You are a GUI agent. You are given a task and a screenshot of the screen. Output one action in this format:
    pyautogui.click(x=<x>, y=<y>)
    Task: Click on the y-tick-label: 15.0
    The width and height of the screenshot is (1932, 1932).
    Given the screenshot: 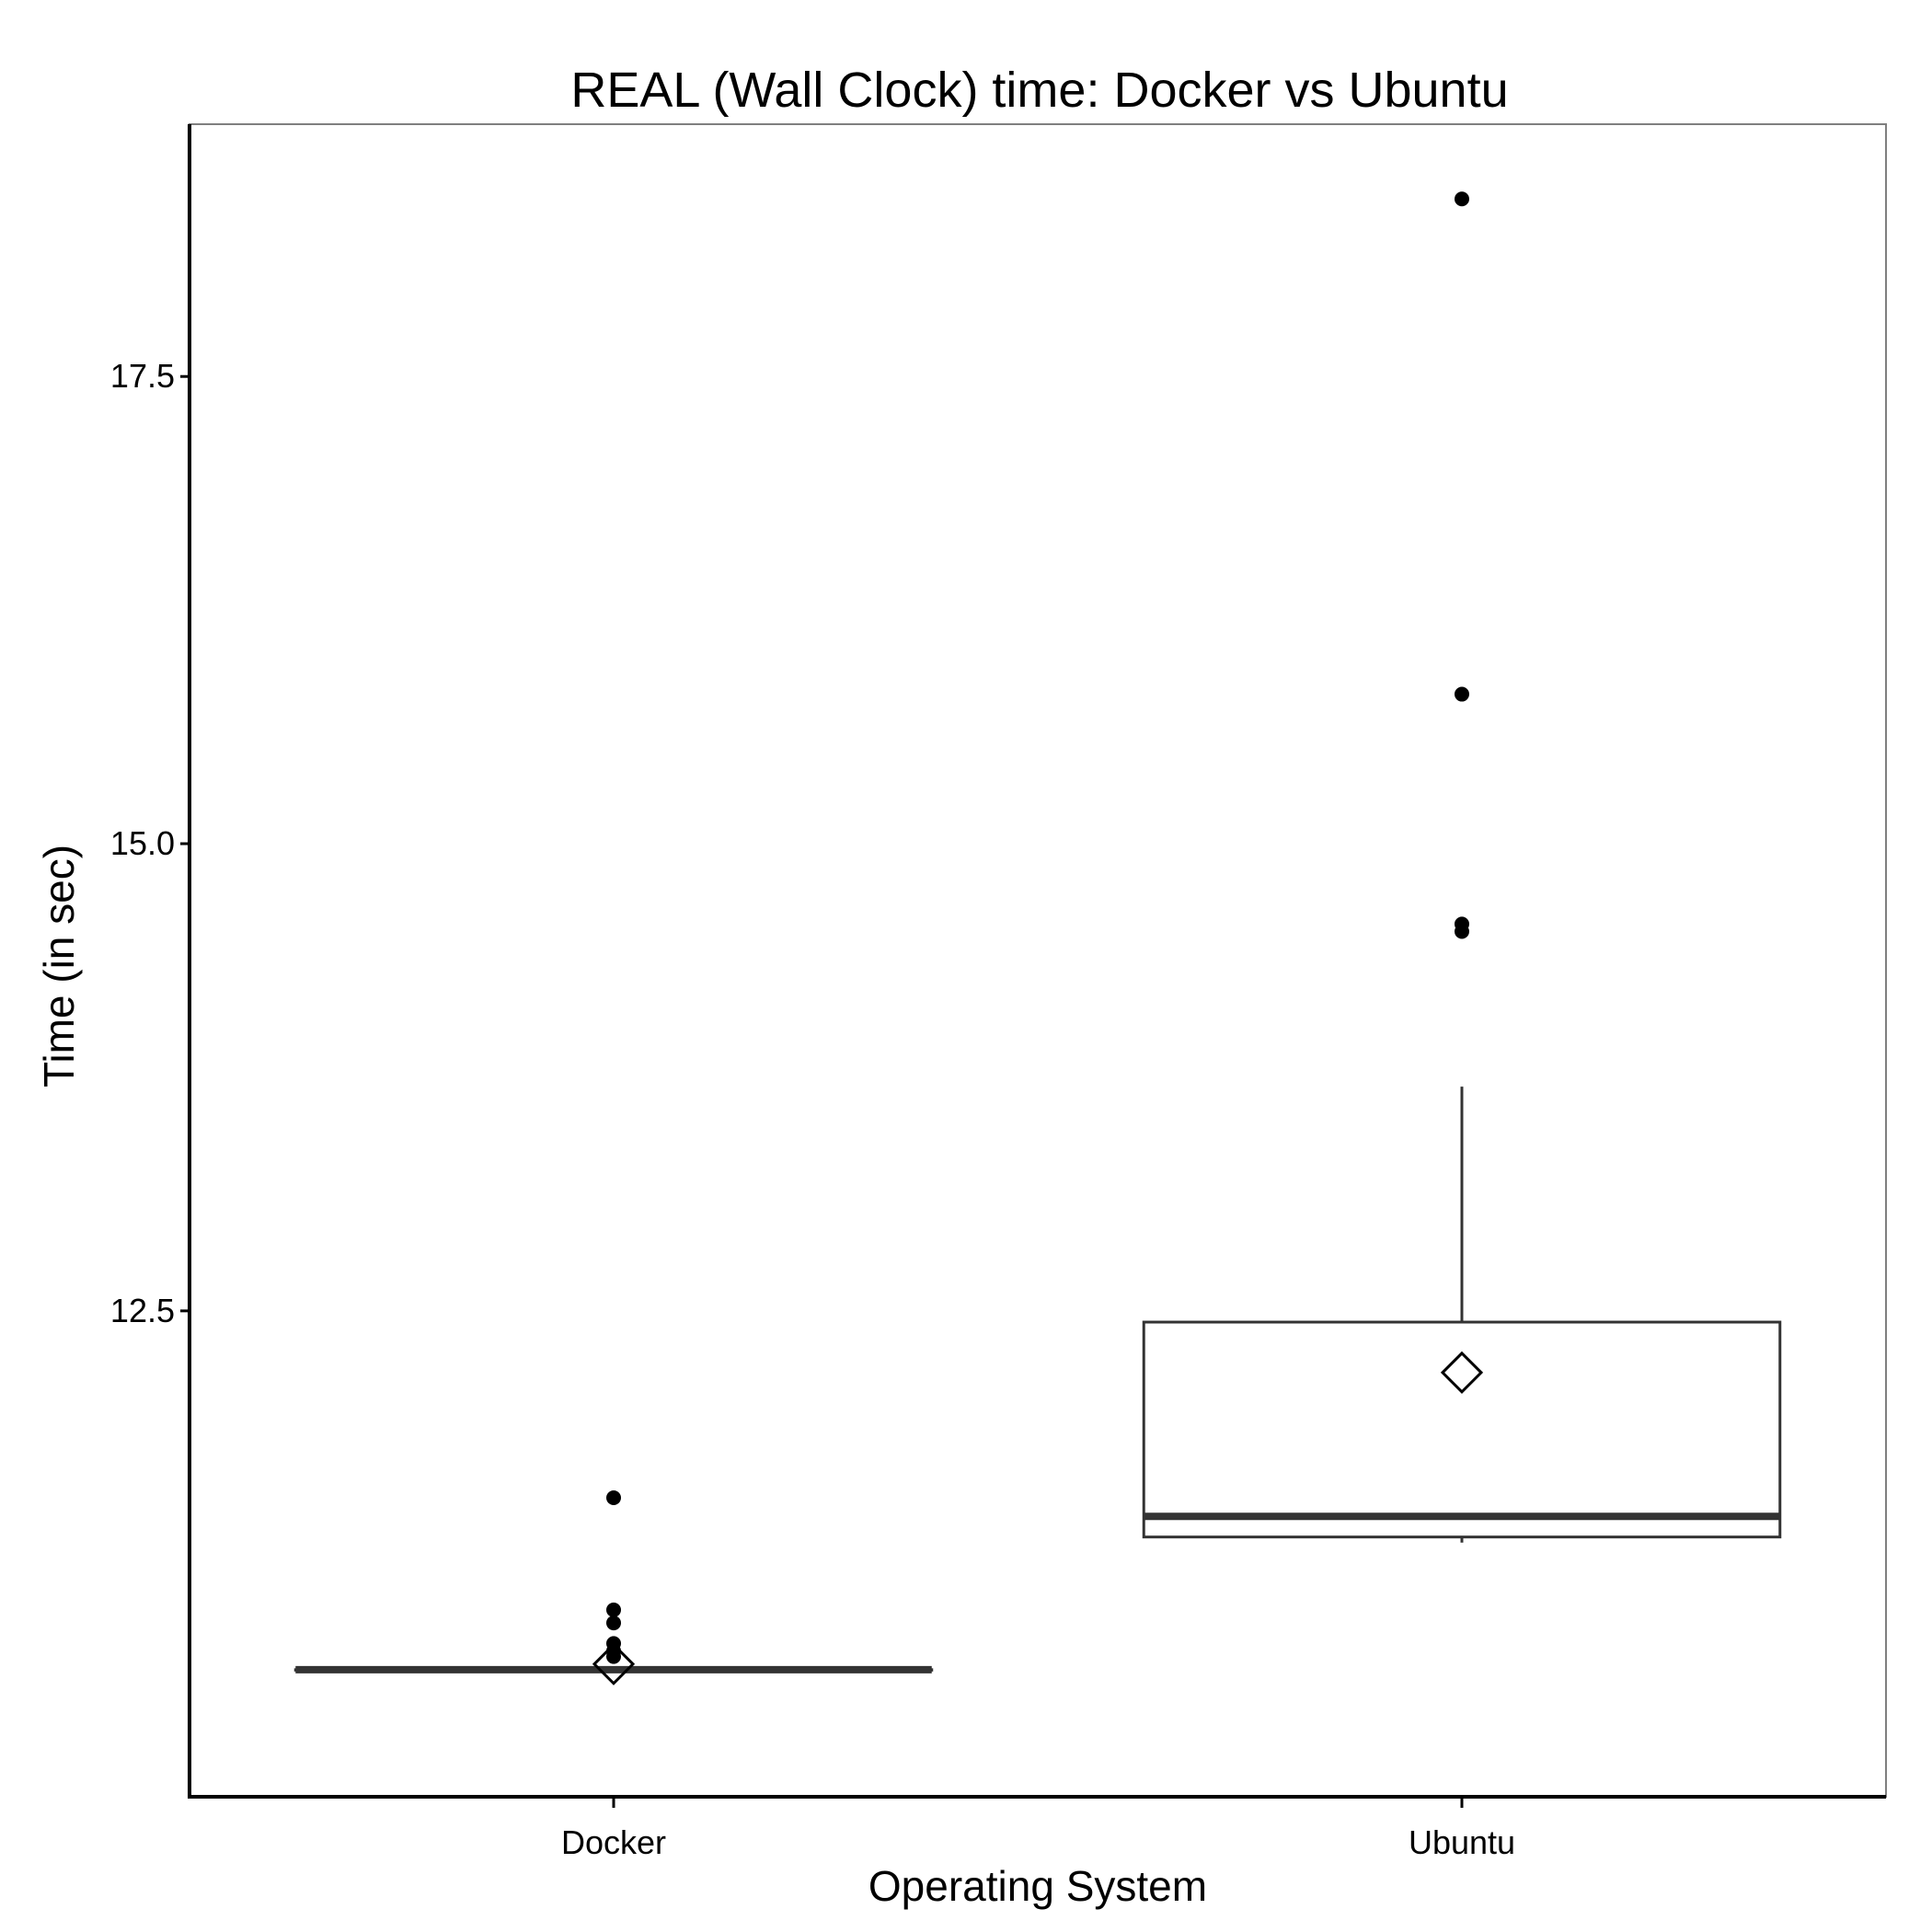 What is the action you would take?
    pyautogui.click(x=142, y=843)
    